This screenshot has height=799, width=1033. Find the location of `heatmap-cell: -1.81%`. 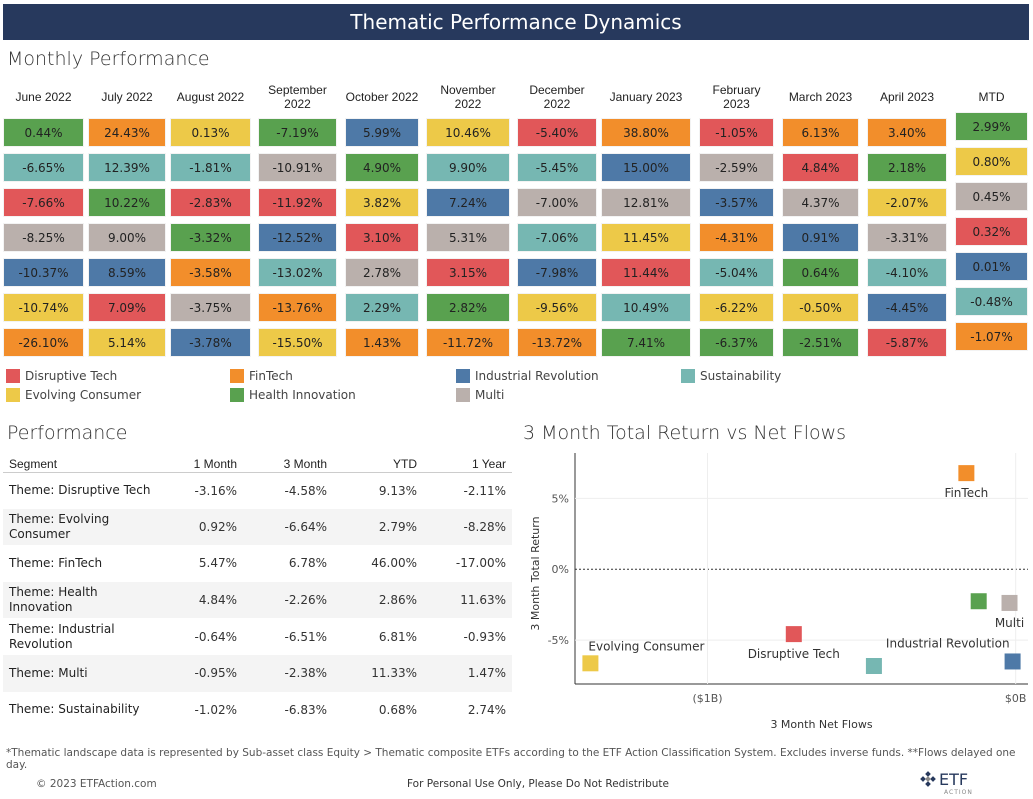

heatmap-cell: -1.81% is located at coordinates (210, 167).